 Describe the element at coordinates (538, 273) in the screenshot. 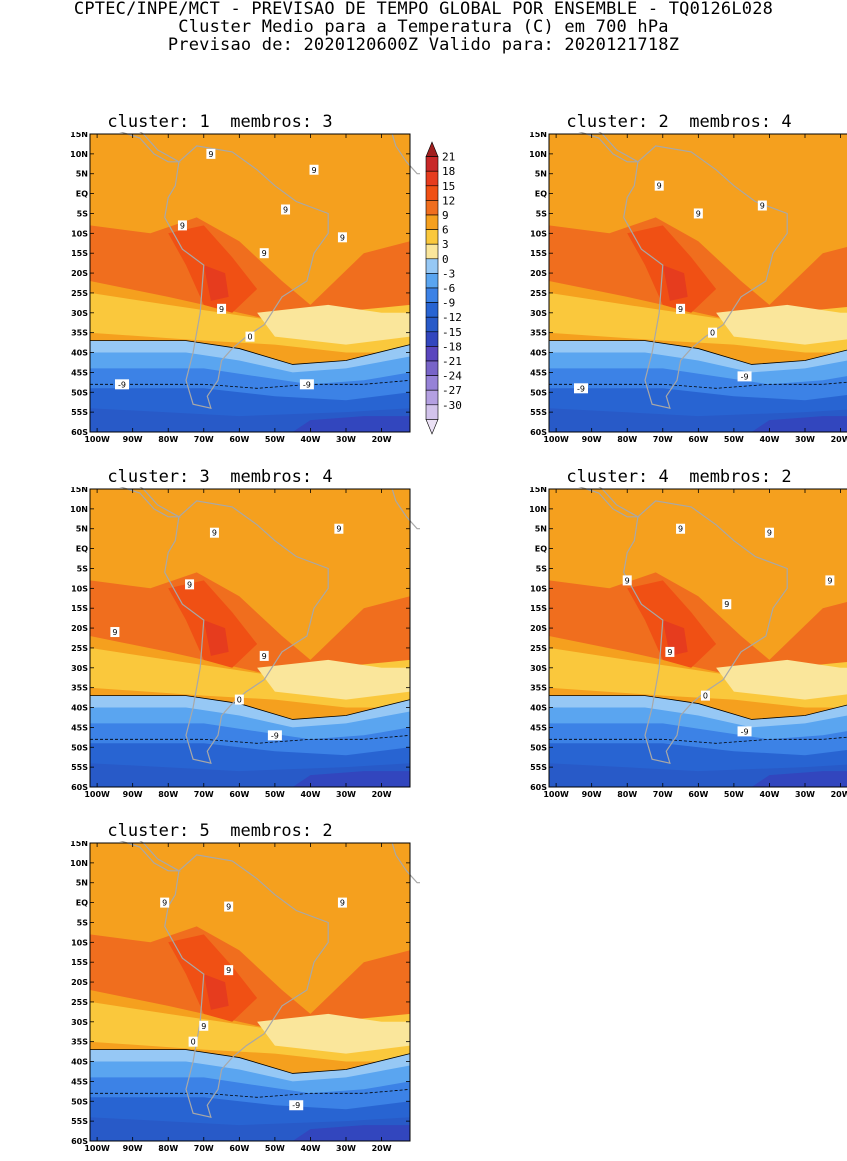

I see `lat-tick-label: 20S` at that location.